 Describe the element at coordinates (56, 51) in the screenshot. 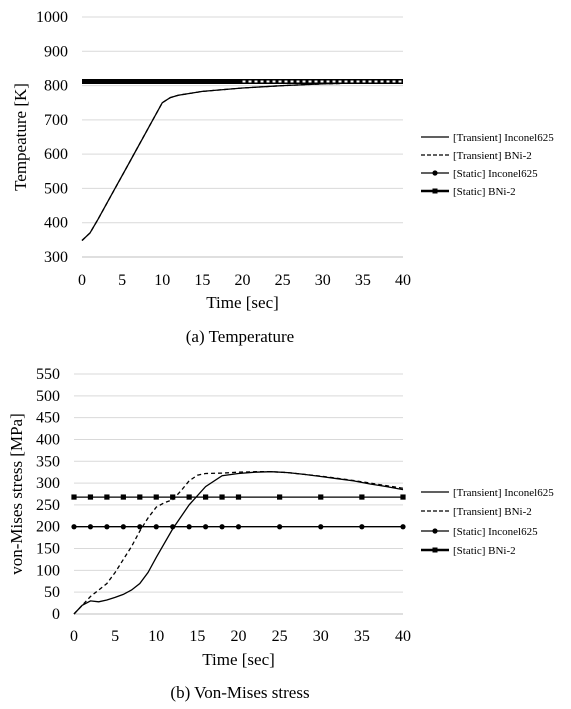

I see `y-tick-label: 900` at that location.